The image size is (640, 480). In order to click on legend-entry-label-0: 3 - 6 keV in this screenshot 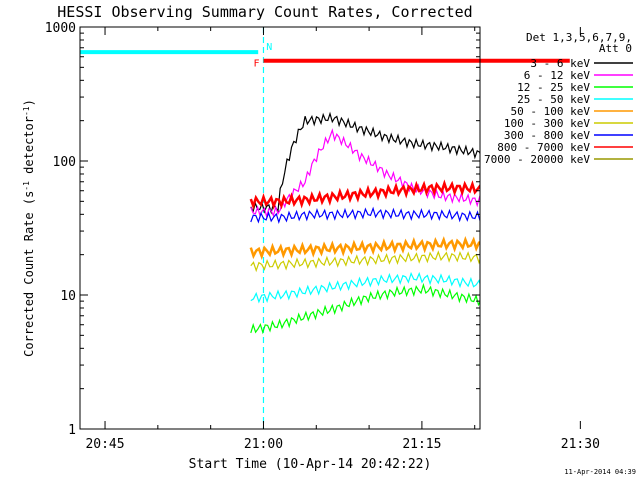, I will do `click(560, 63)`.